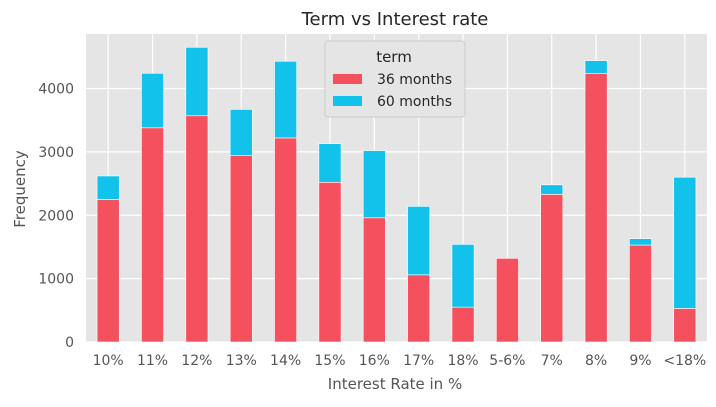 Image resolution: width=716 pixels, height=407 pixels. Describe the element at coordinates (69, 343) in the screenshot. I see `y-tick-label: 0` at that location.